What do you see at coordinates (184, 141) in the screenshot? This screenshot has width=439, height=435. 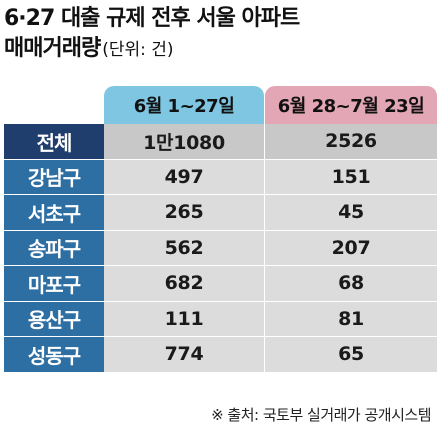 I see `cell-before: 1만1080` at bounding box center [184, 141].